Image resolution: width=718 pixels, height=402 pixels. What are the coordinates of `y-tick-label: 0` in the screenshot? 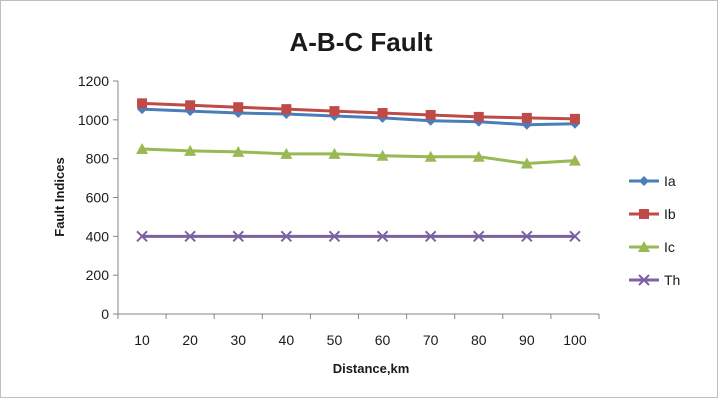 It's located at (105, 314).